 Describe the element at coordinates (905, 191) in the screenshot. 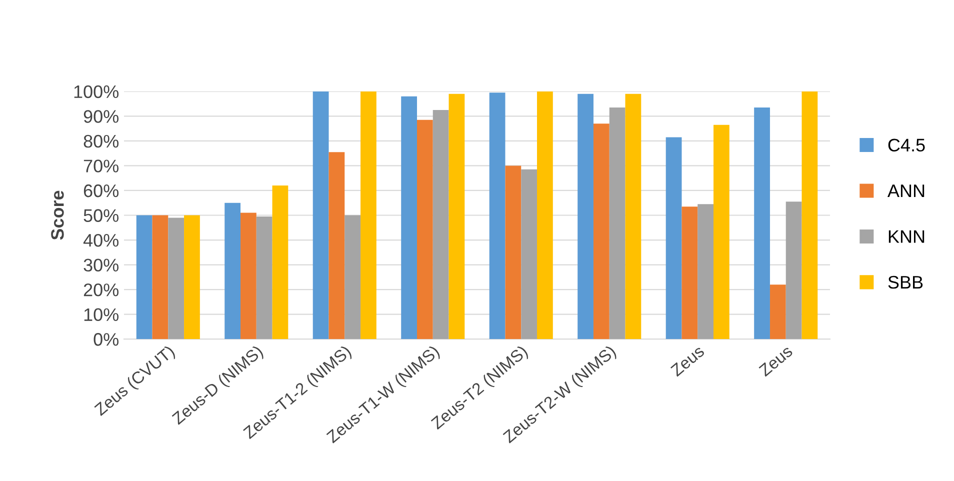

I see `legend-label: ANN` at that location.